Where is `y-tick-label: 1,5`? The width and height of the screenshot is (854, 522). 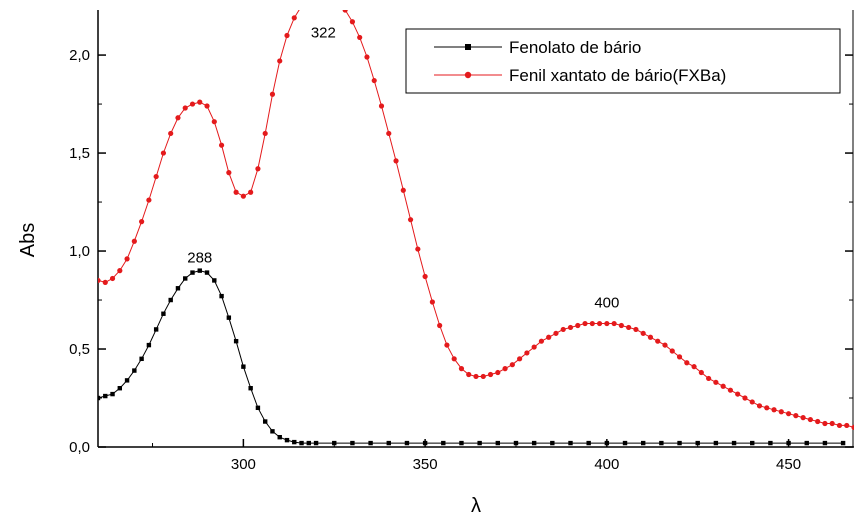
y-tick-label: 1,5 is located at coordinates (79, 153).